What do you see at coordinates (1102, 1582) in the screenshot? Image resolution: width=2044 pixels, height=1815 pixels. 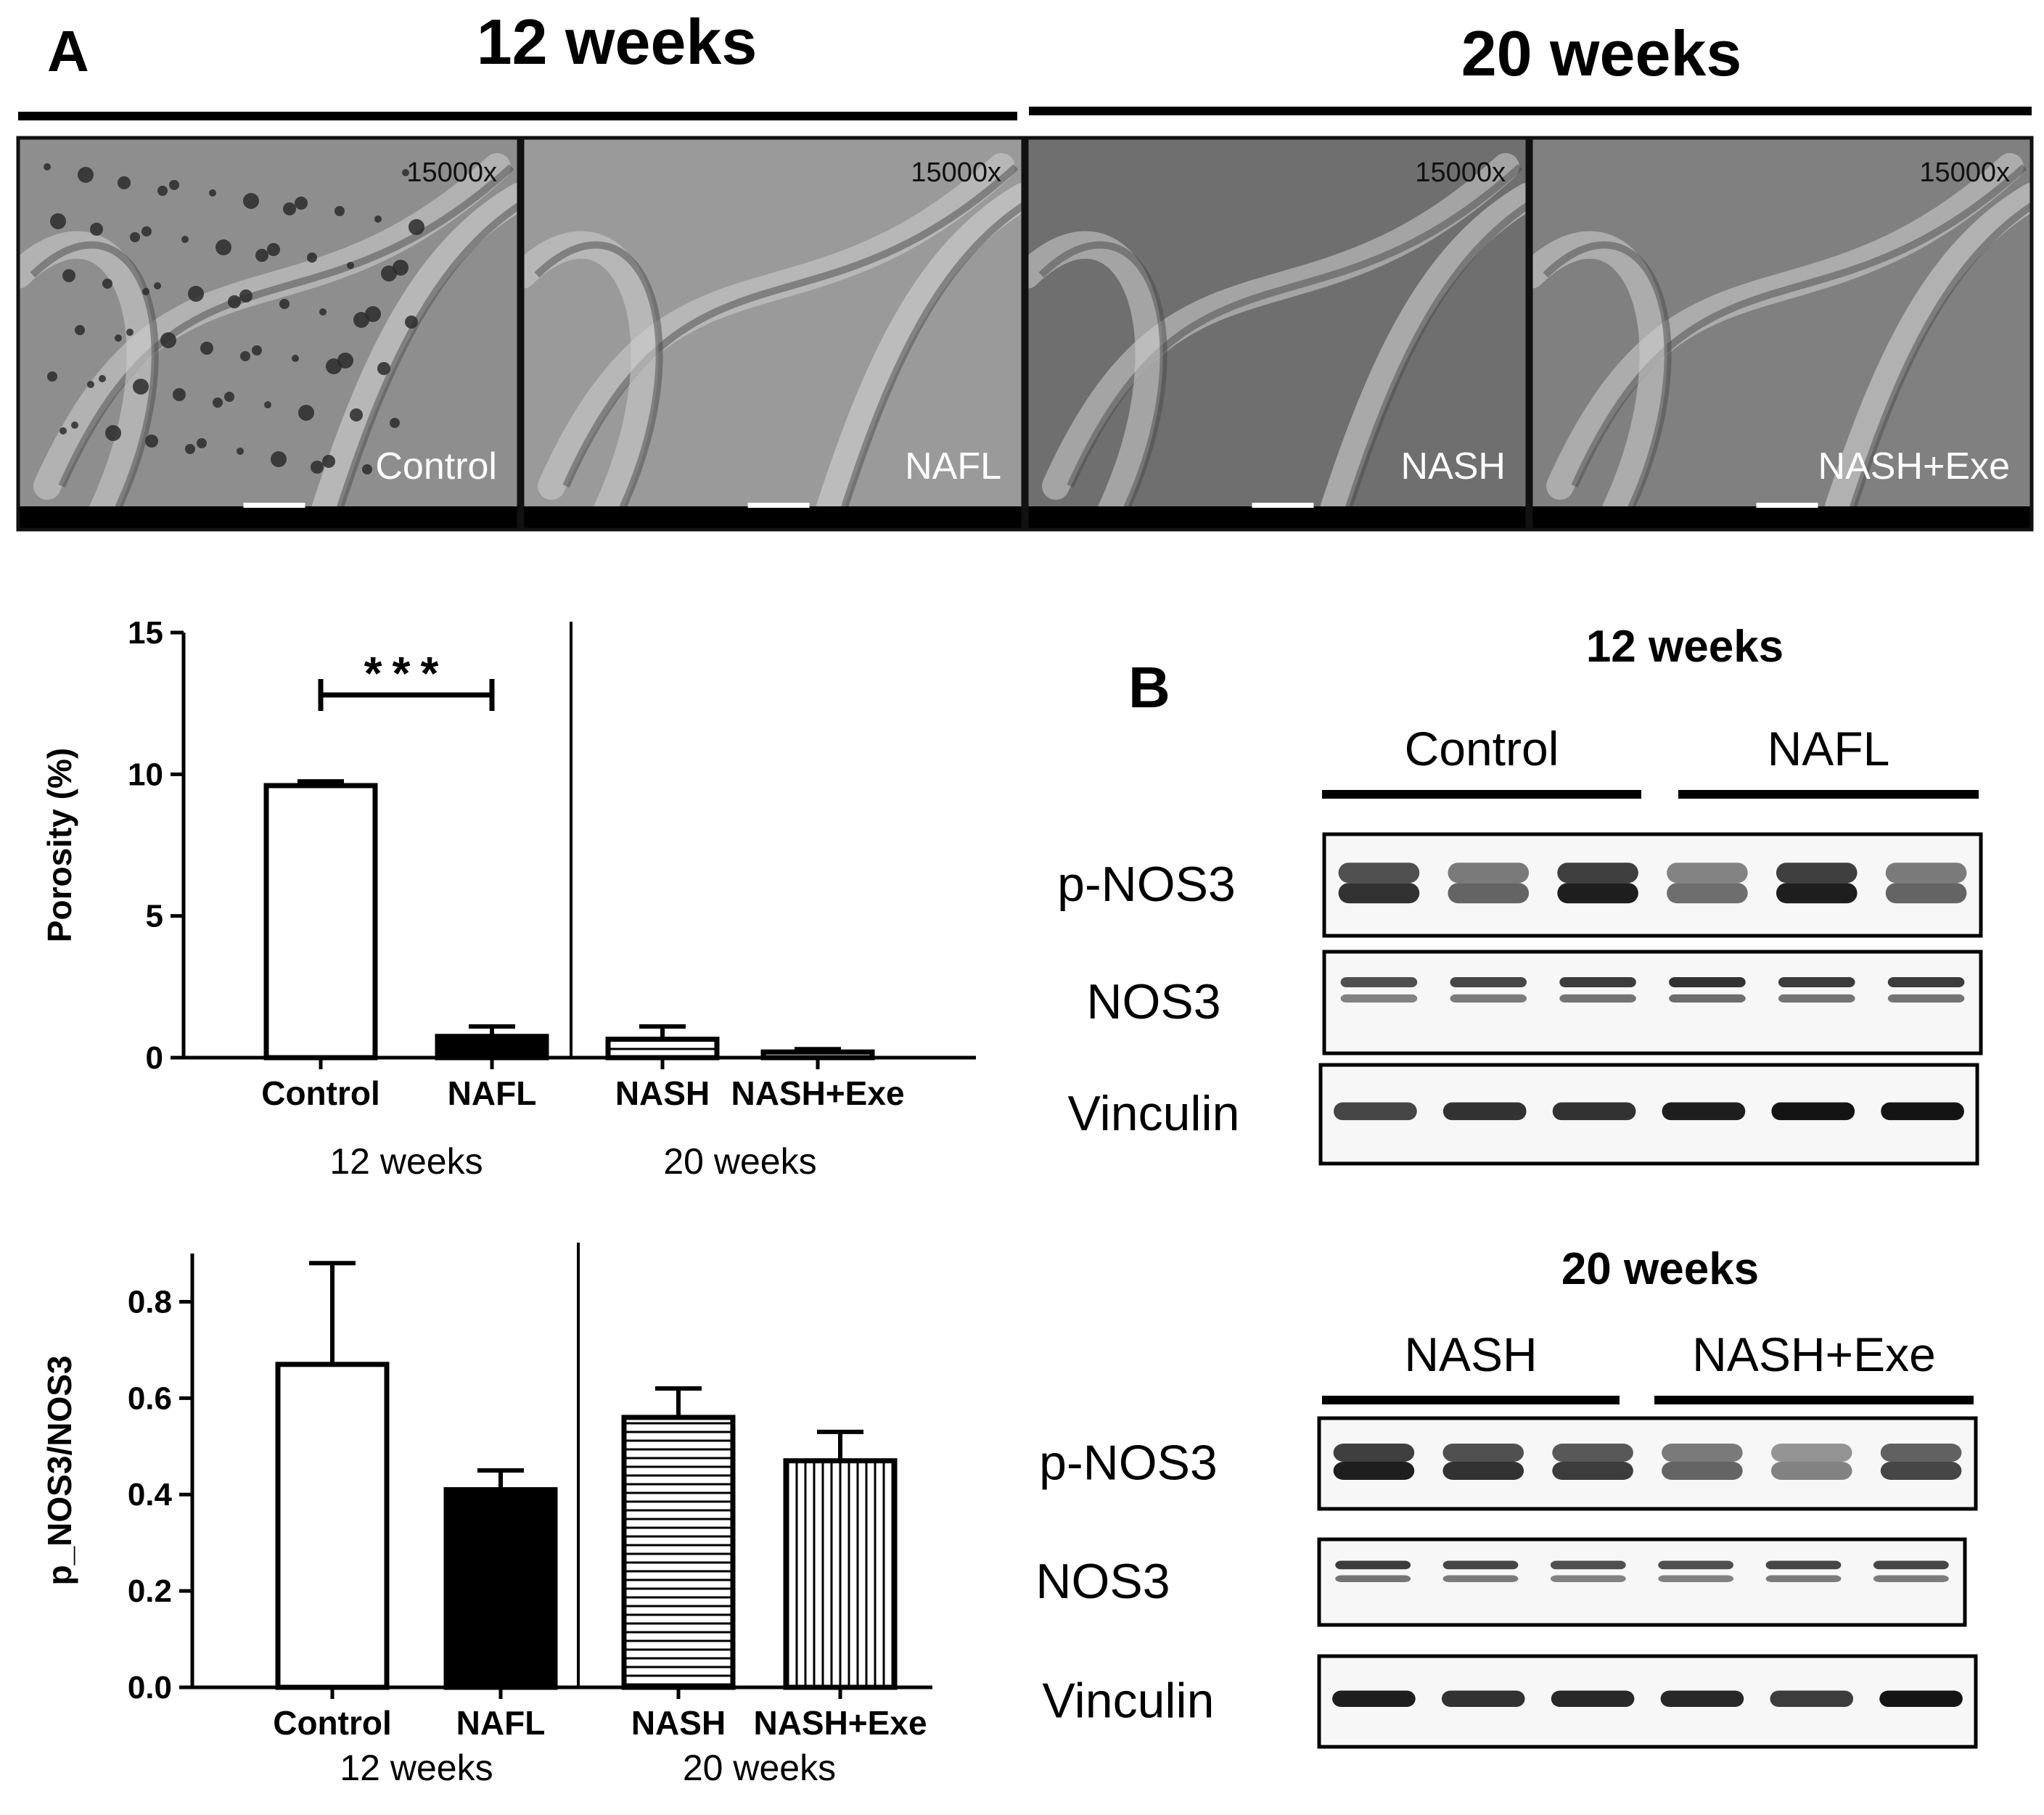 I see `blot-row-label-nos3: NOS3` at bounding box center [1102, 1582].